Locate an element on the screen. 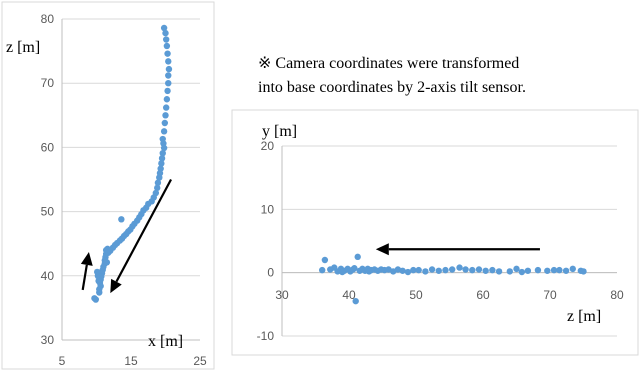  x-axis-title: x [m] is located at coordinates (165, 341).